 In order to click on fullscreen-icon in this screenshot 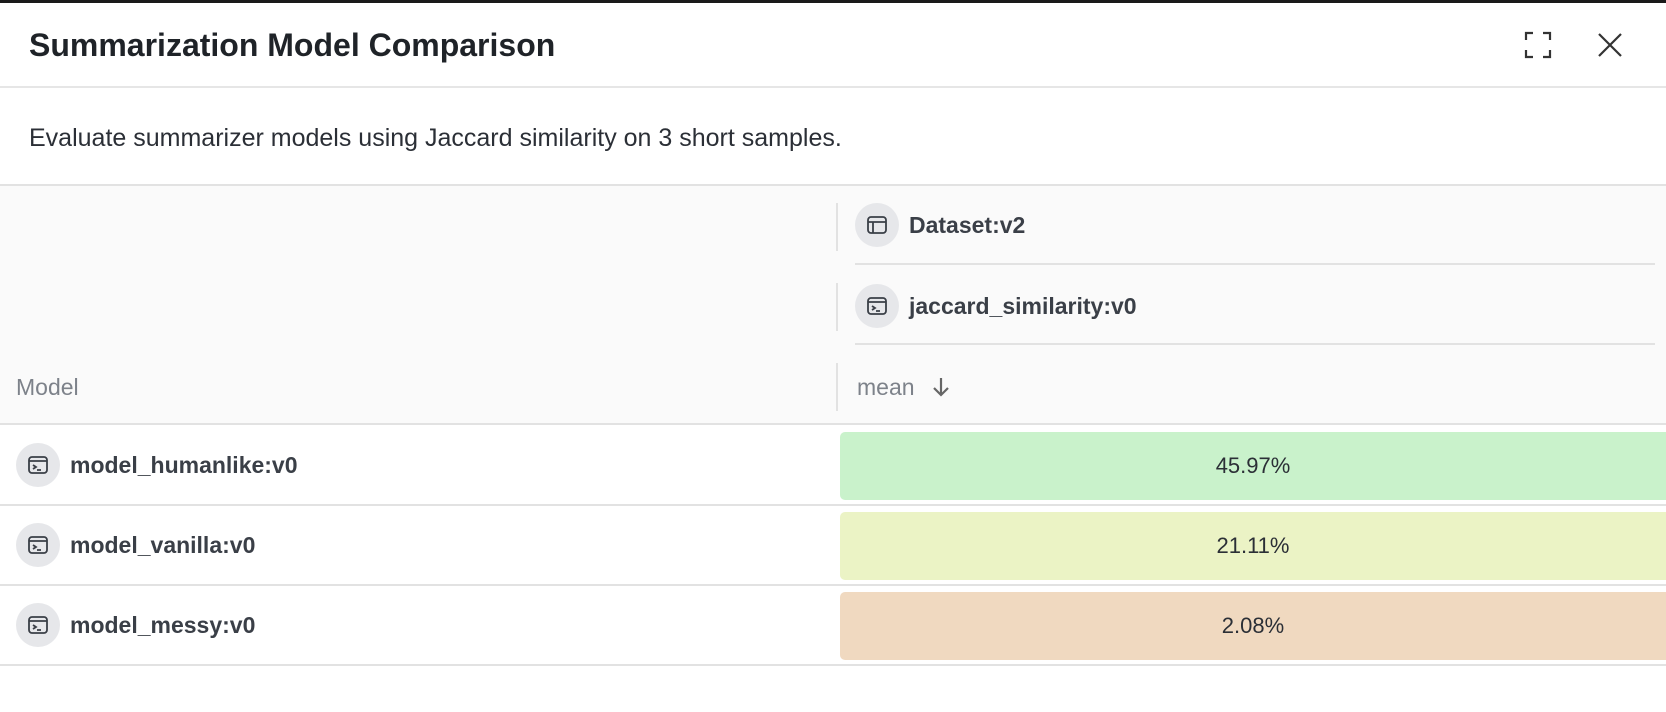, I will do `click(1538, 45)`.